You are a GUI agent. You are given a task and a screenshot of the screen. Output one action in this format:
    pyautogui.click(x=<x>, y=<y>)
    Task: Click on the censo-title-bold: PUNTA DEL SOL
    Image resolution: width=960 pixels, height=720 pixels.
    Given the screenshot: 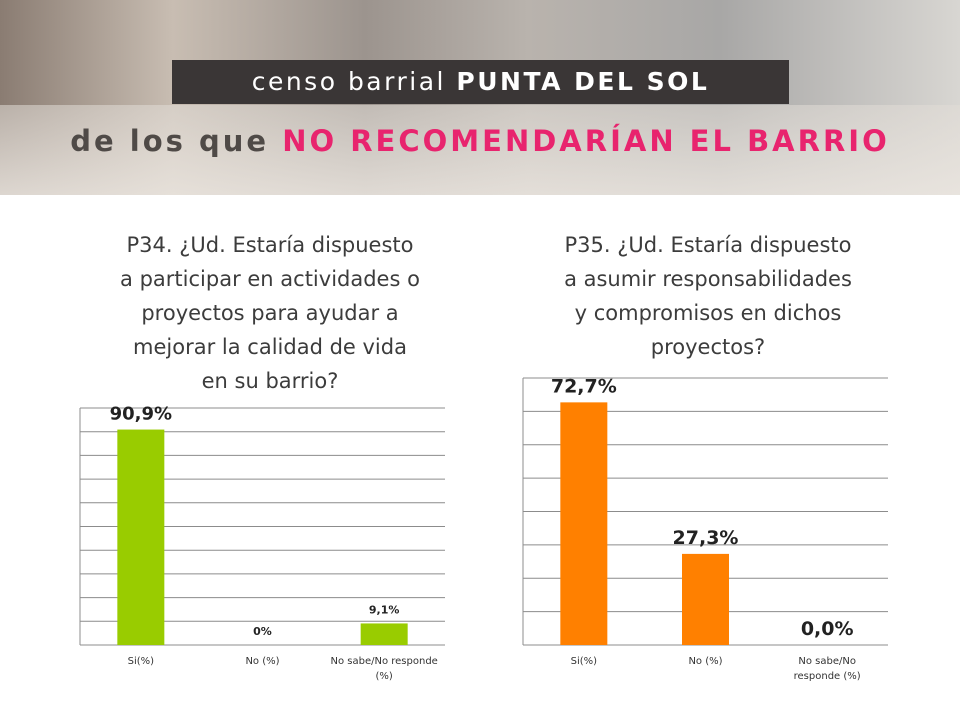 What is the action you would take?
    pyautogui.click(x=583, y=81)
    